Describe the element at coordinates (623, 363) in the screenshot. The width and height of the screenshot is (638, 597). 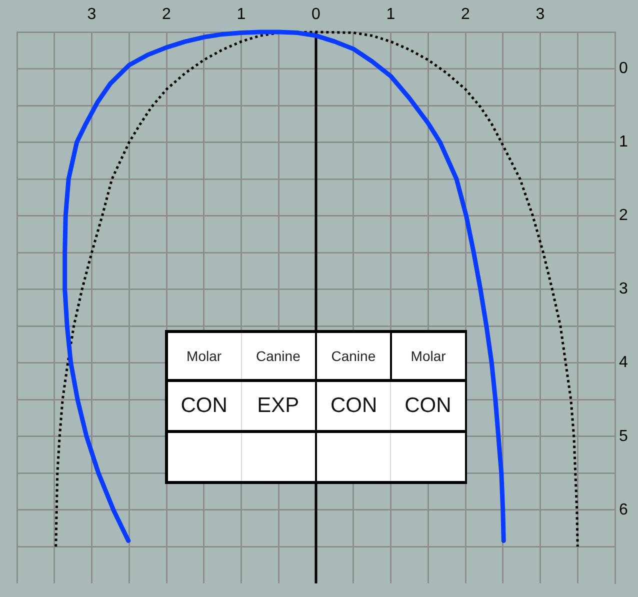
I see `y-tick-label: 4` at that location.